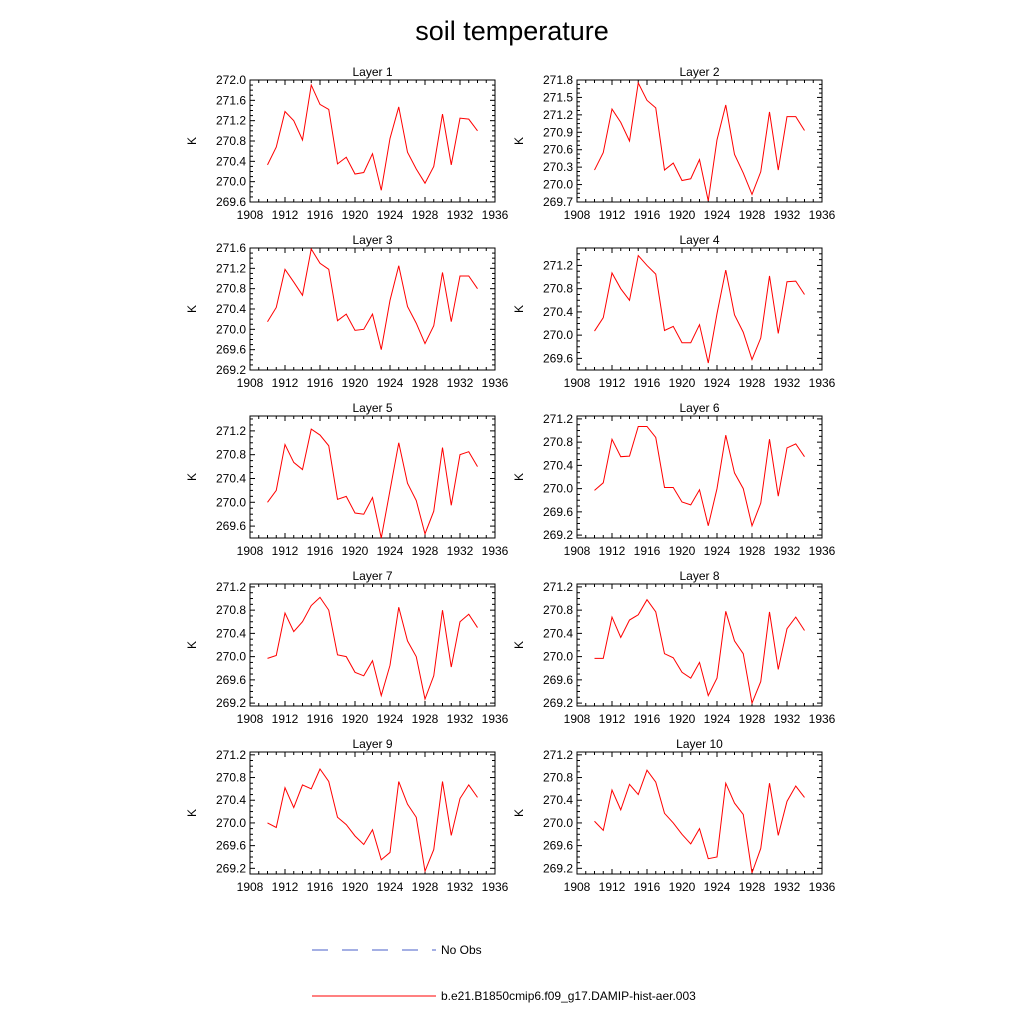 The image size is (1024, 1024). Describe the element at coordinates (231, 80) in the screenshot. I see `y-tick-label: 272.0` at that location.